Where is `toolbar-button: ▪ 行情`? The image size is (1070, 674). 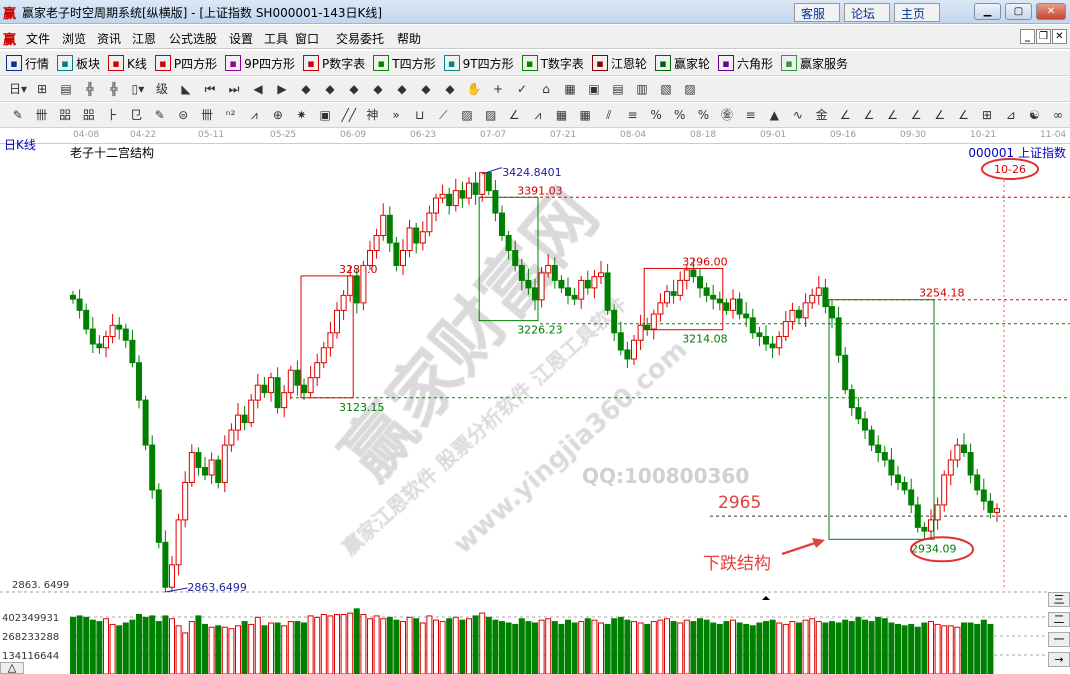 toolbar-button: ▪ 行情 is located at coordinates (27, 63).